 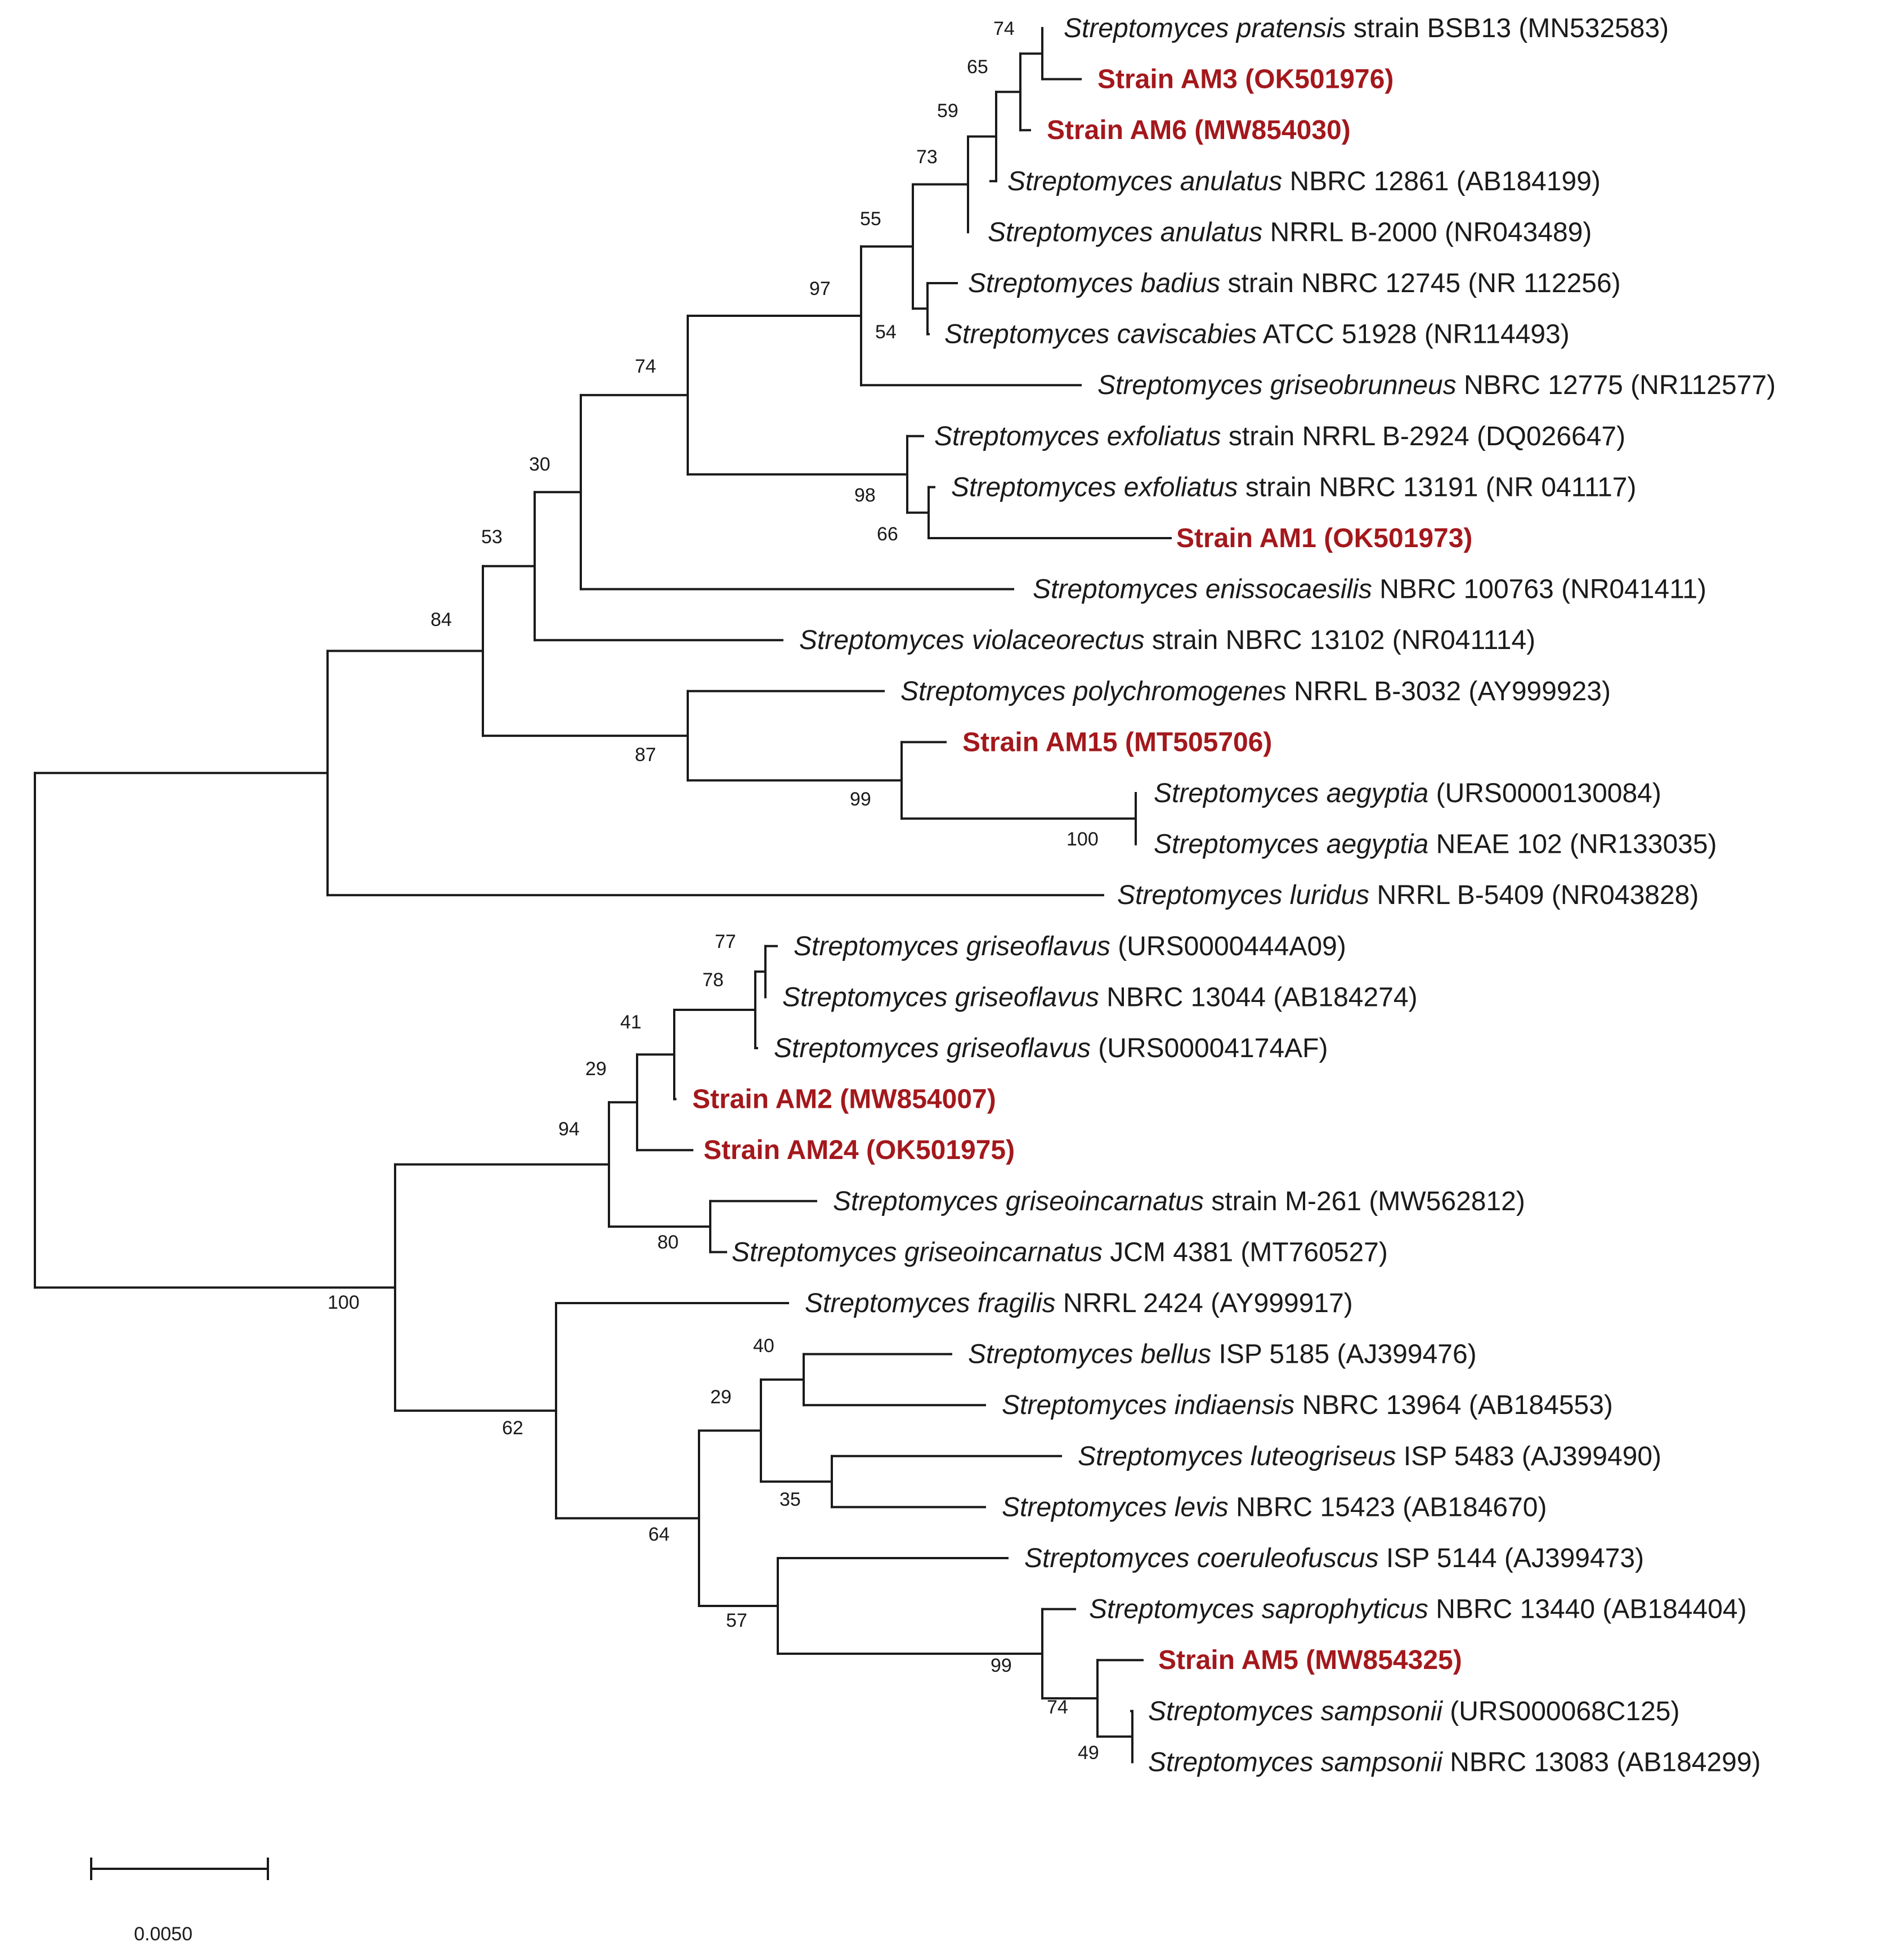 I want to click on bootstrap-value: 64, so click(x=659, y=1535).